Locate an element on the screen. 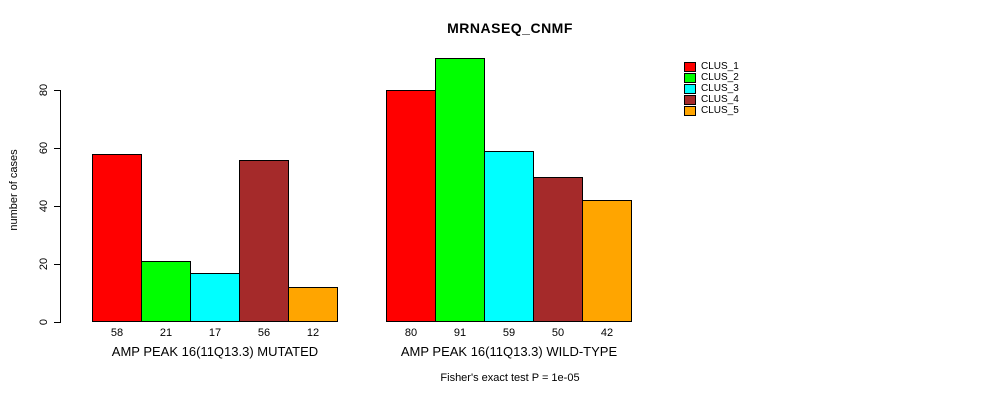 The height and width of the screenshot is (400, 990). legend: CLUS_1 CLUS_2 CLUS_3 CLUS_4 CLUS_5 is located at coordinates (711, 89).